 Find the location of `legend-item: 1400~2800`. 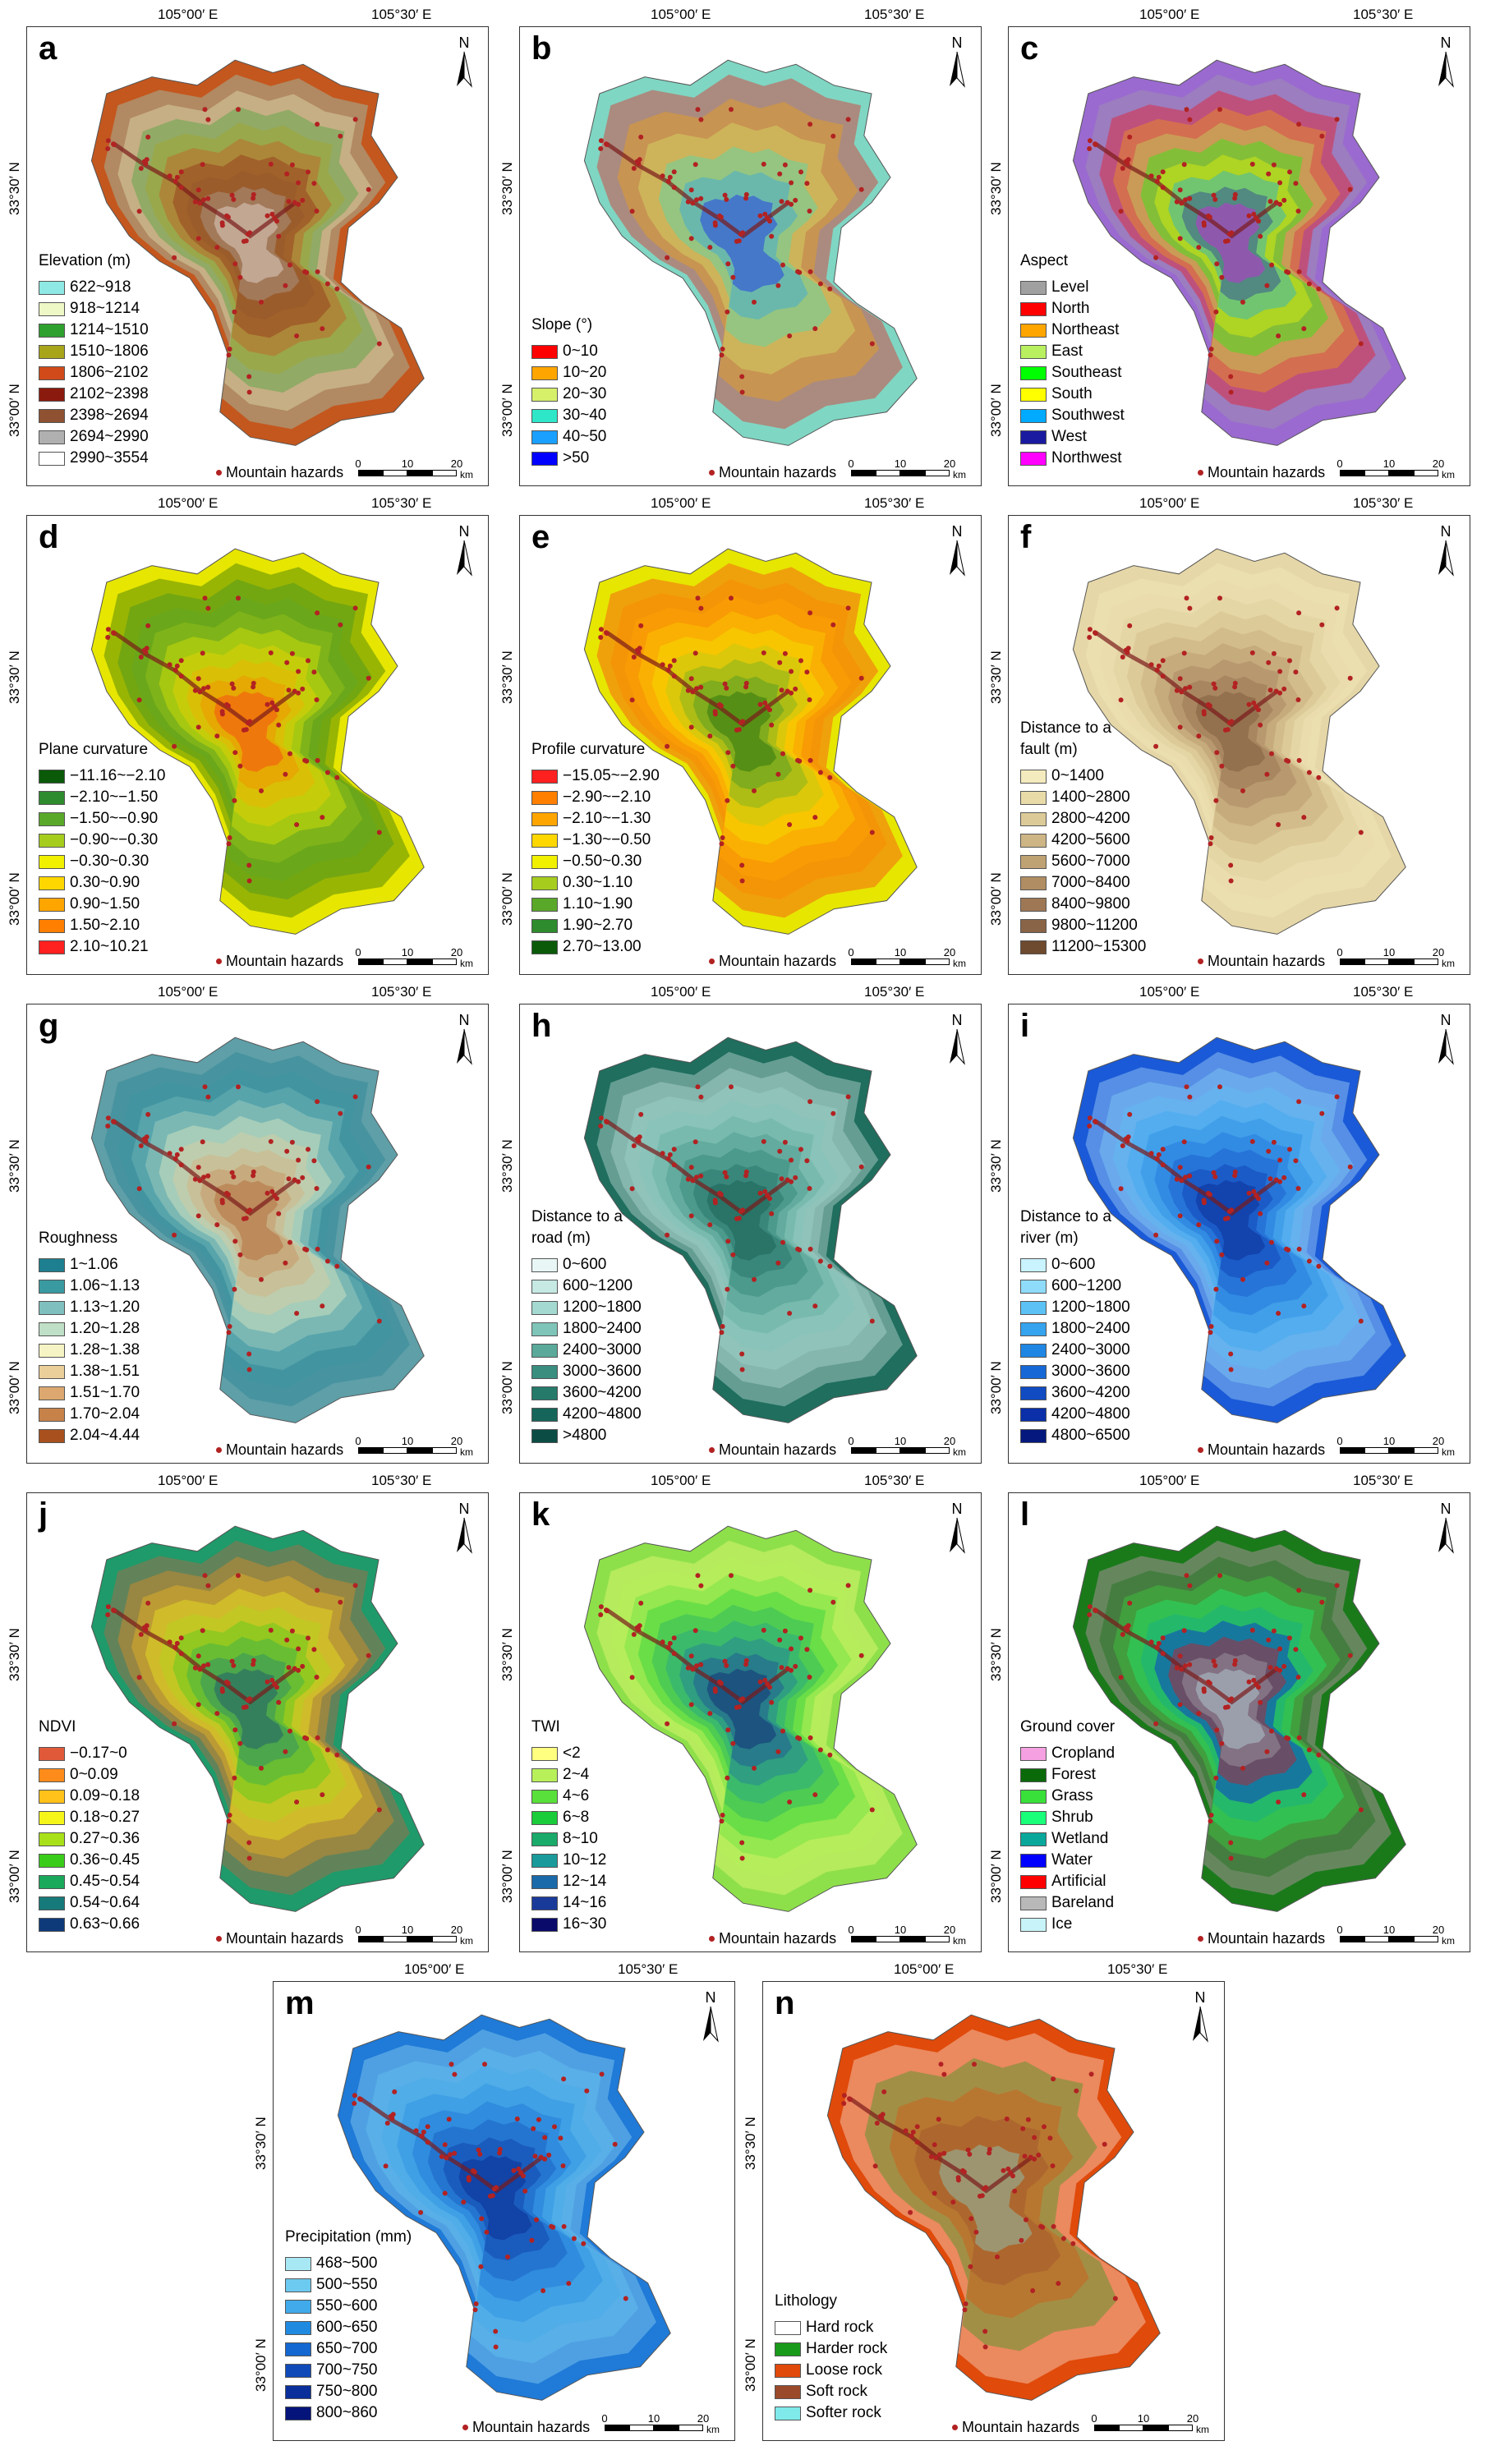

legend-item: 1400~2800 is located at coordinates (1083, 797).